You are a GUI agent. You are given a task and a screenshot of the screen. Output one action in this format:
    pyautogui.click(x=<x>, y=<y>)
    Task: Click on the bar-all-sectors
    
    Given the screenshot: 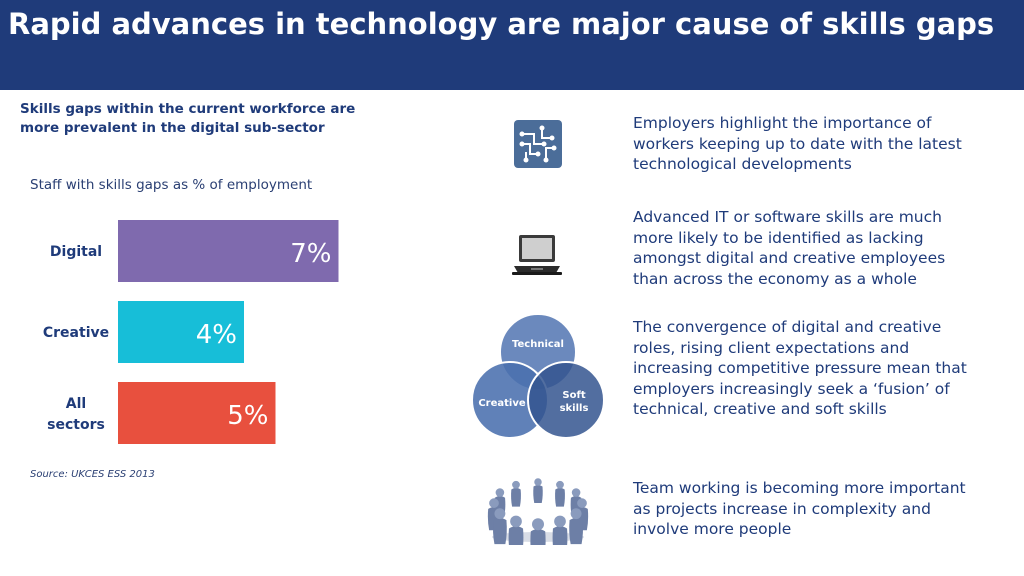 What is the action you would take?
    pyautogui.click(x=197, y=413)
    